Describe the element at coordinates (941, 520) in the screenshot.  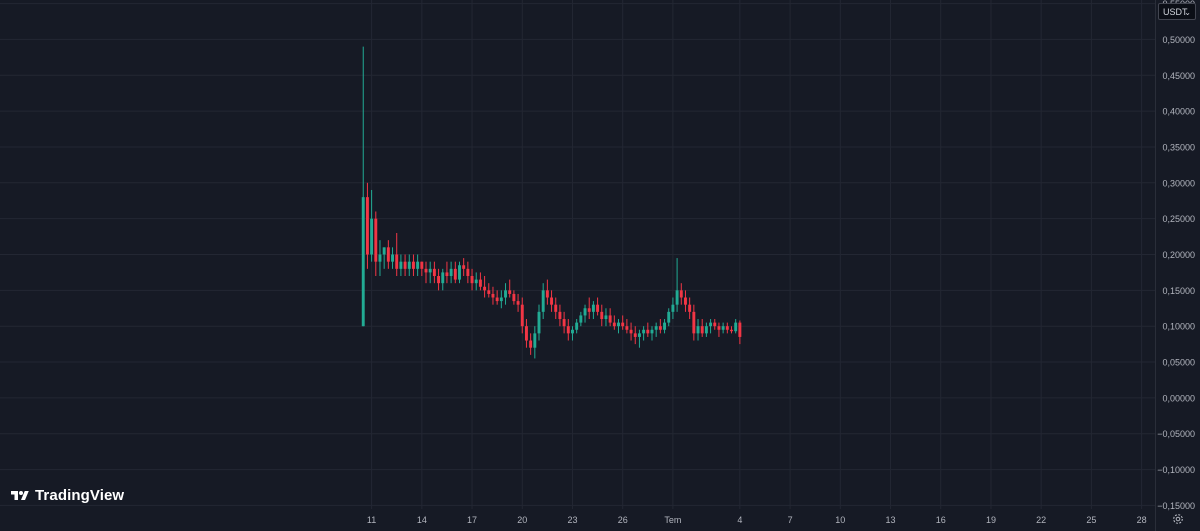
I see `x-tick-label: 16` at that location.